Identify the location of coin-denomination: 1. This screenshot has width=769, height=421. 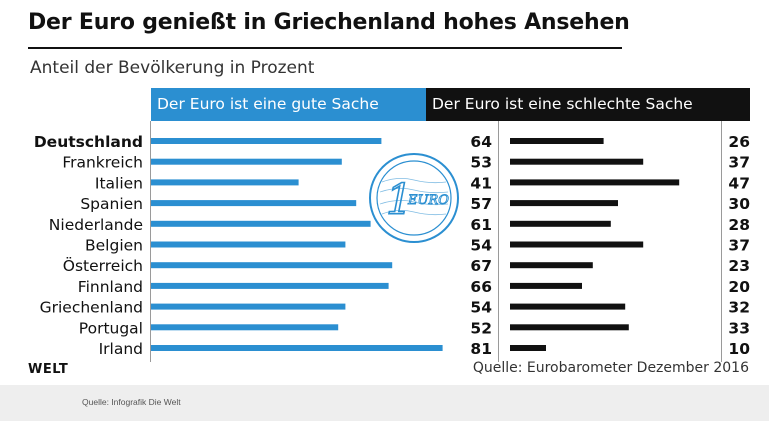
(399, 199).